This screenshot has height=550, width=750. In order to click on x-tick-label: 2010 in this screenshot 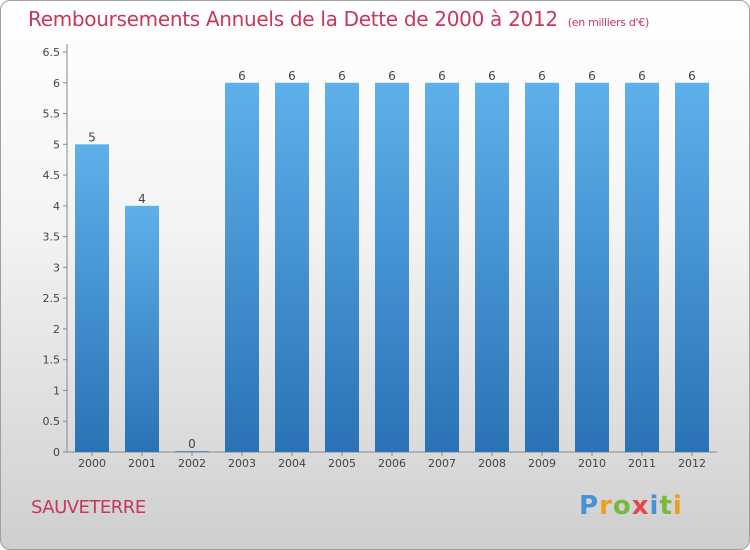, I will do `click(592, 463)`.